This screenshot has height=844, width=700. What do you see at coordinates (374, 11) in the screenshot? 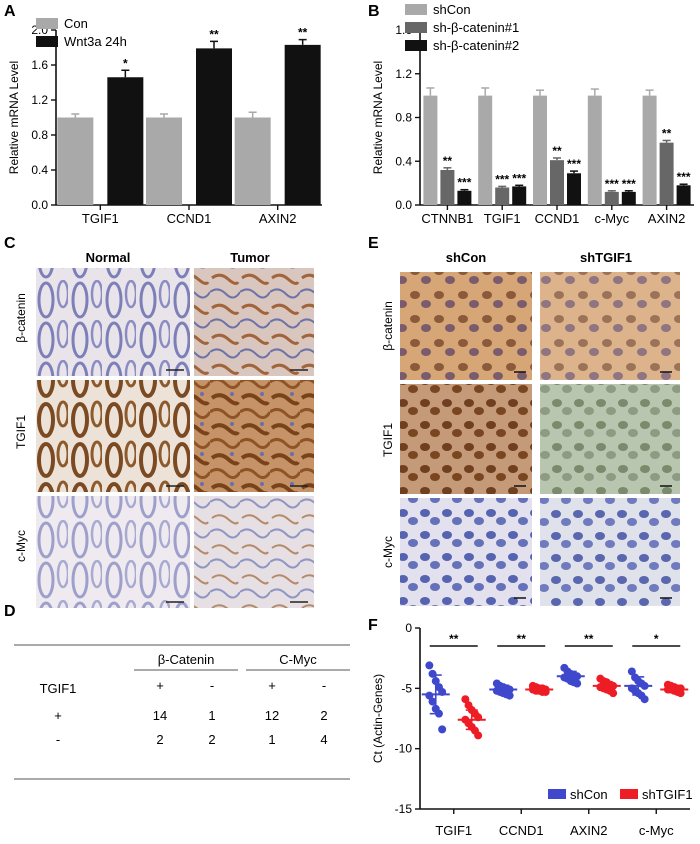
I see `panel-label-b: B` at bounding box center [374, 11].